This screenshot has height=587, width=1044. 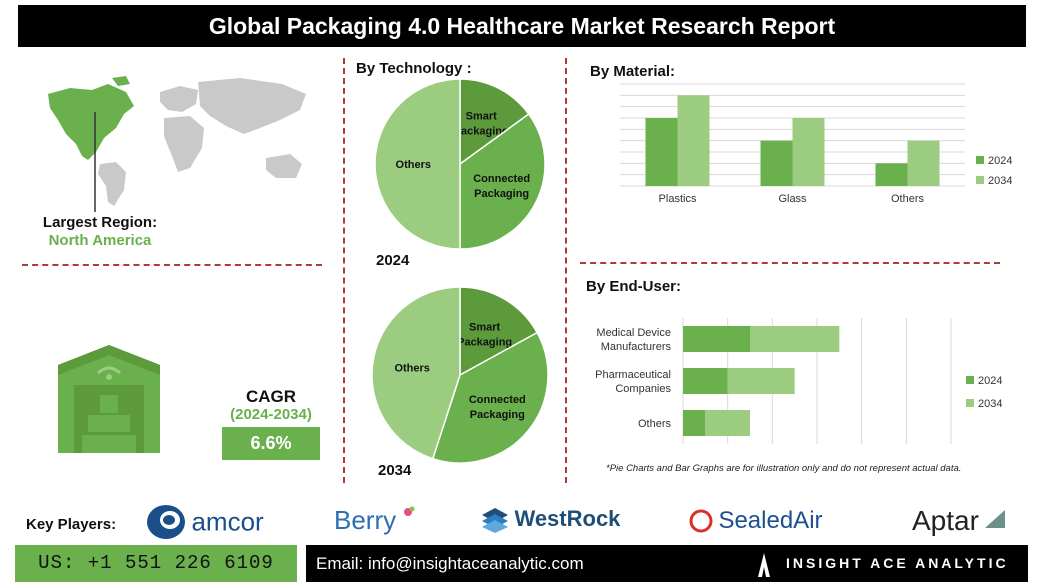 What do you see at coordinates (959, 521) in the screenshot?
I see `logo-aptar: Aptar` at bounding box center [959, 521].